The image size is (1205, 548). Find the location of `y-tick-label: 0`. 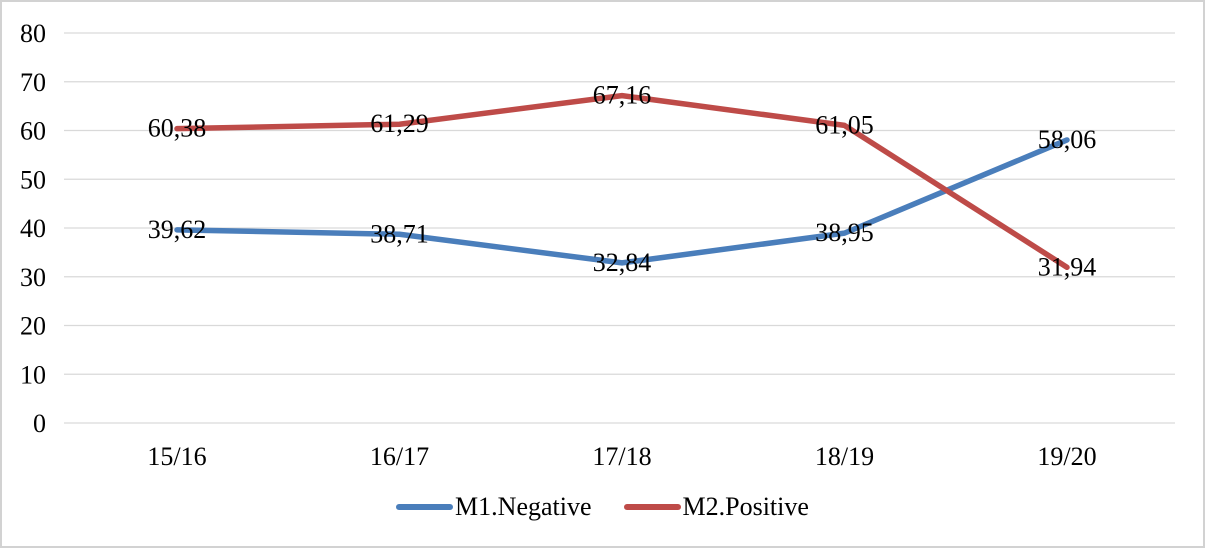

y-tick-label: 0 is located at coordinates (39, 423).